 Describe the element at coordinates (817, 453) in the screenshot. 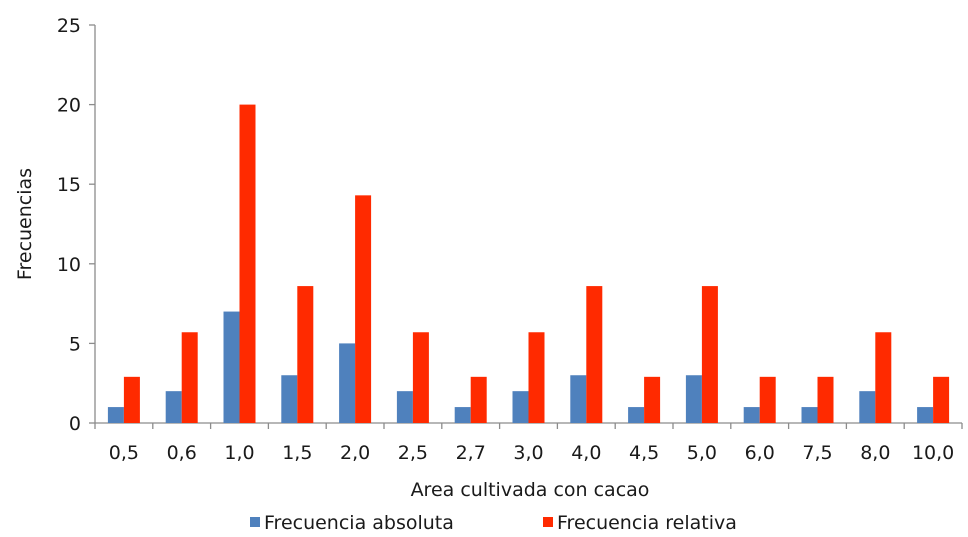

I see `x-tick-label: 7,5` at that location.